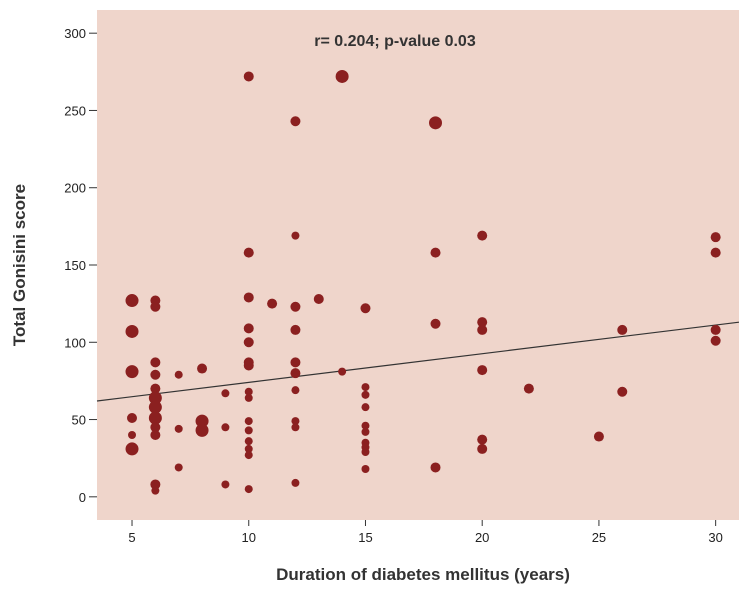  Describe the element at coordinates (365, 537) in the screenshot. I see `x-tick-label: 15` at that location.